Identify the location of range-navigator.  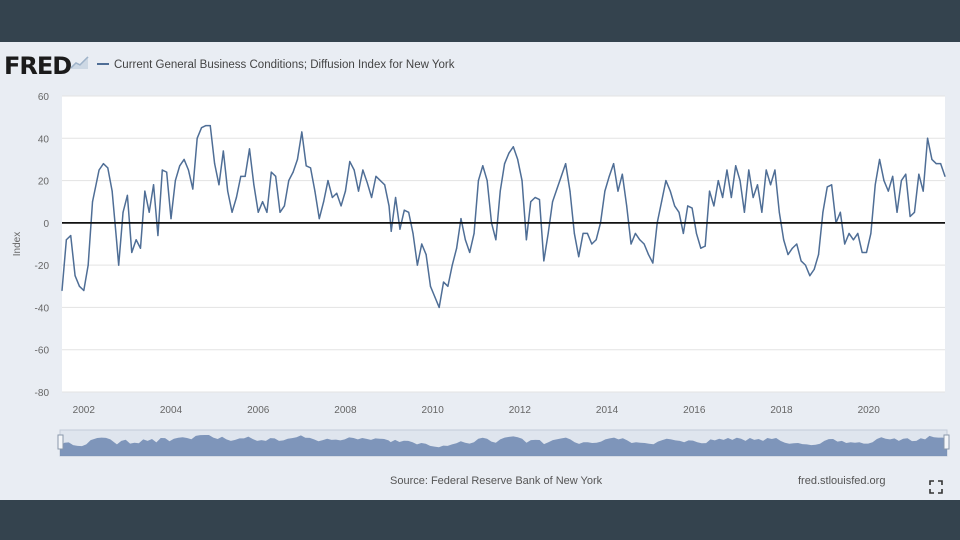
(503, 443).